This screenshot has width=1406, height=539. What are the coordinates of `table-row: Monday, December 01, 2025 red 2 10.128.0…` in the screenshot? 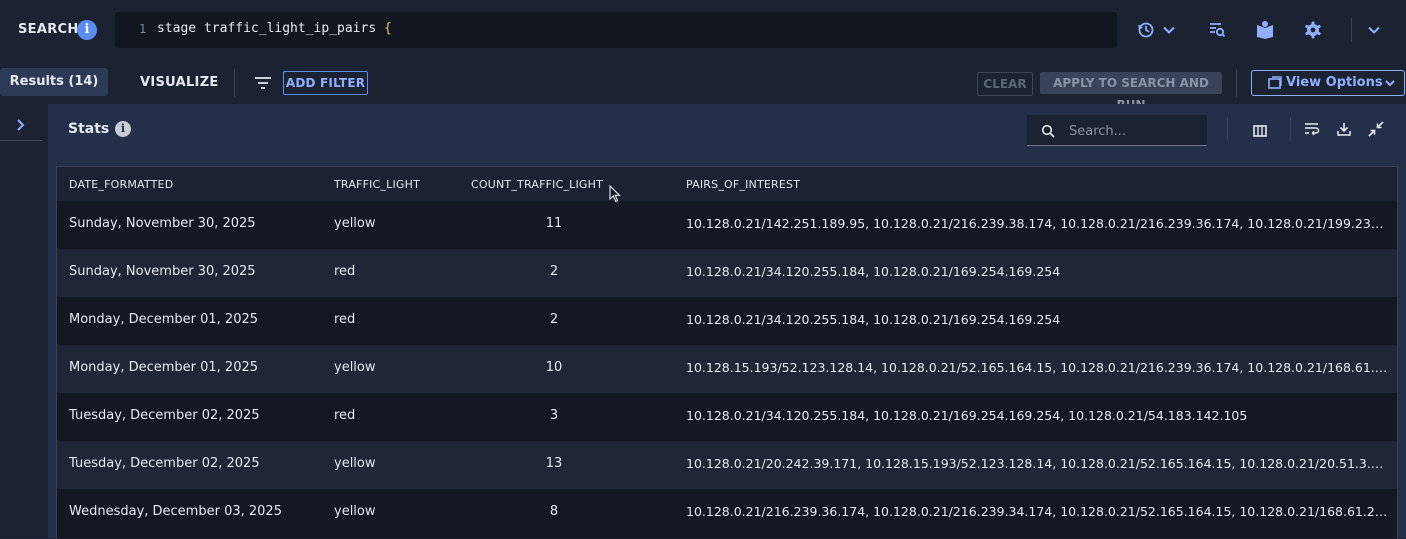 It's located at (727, 321).